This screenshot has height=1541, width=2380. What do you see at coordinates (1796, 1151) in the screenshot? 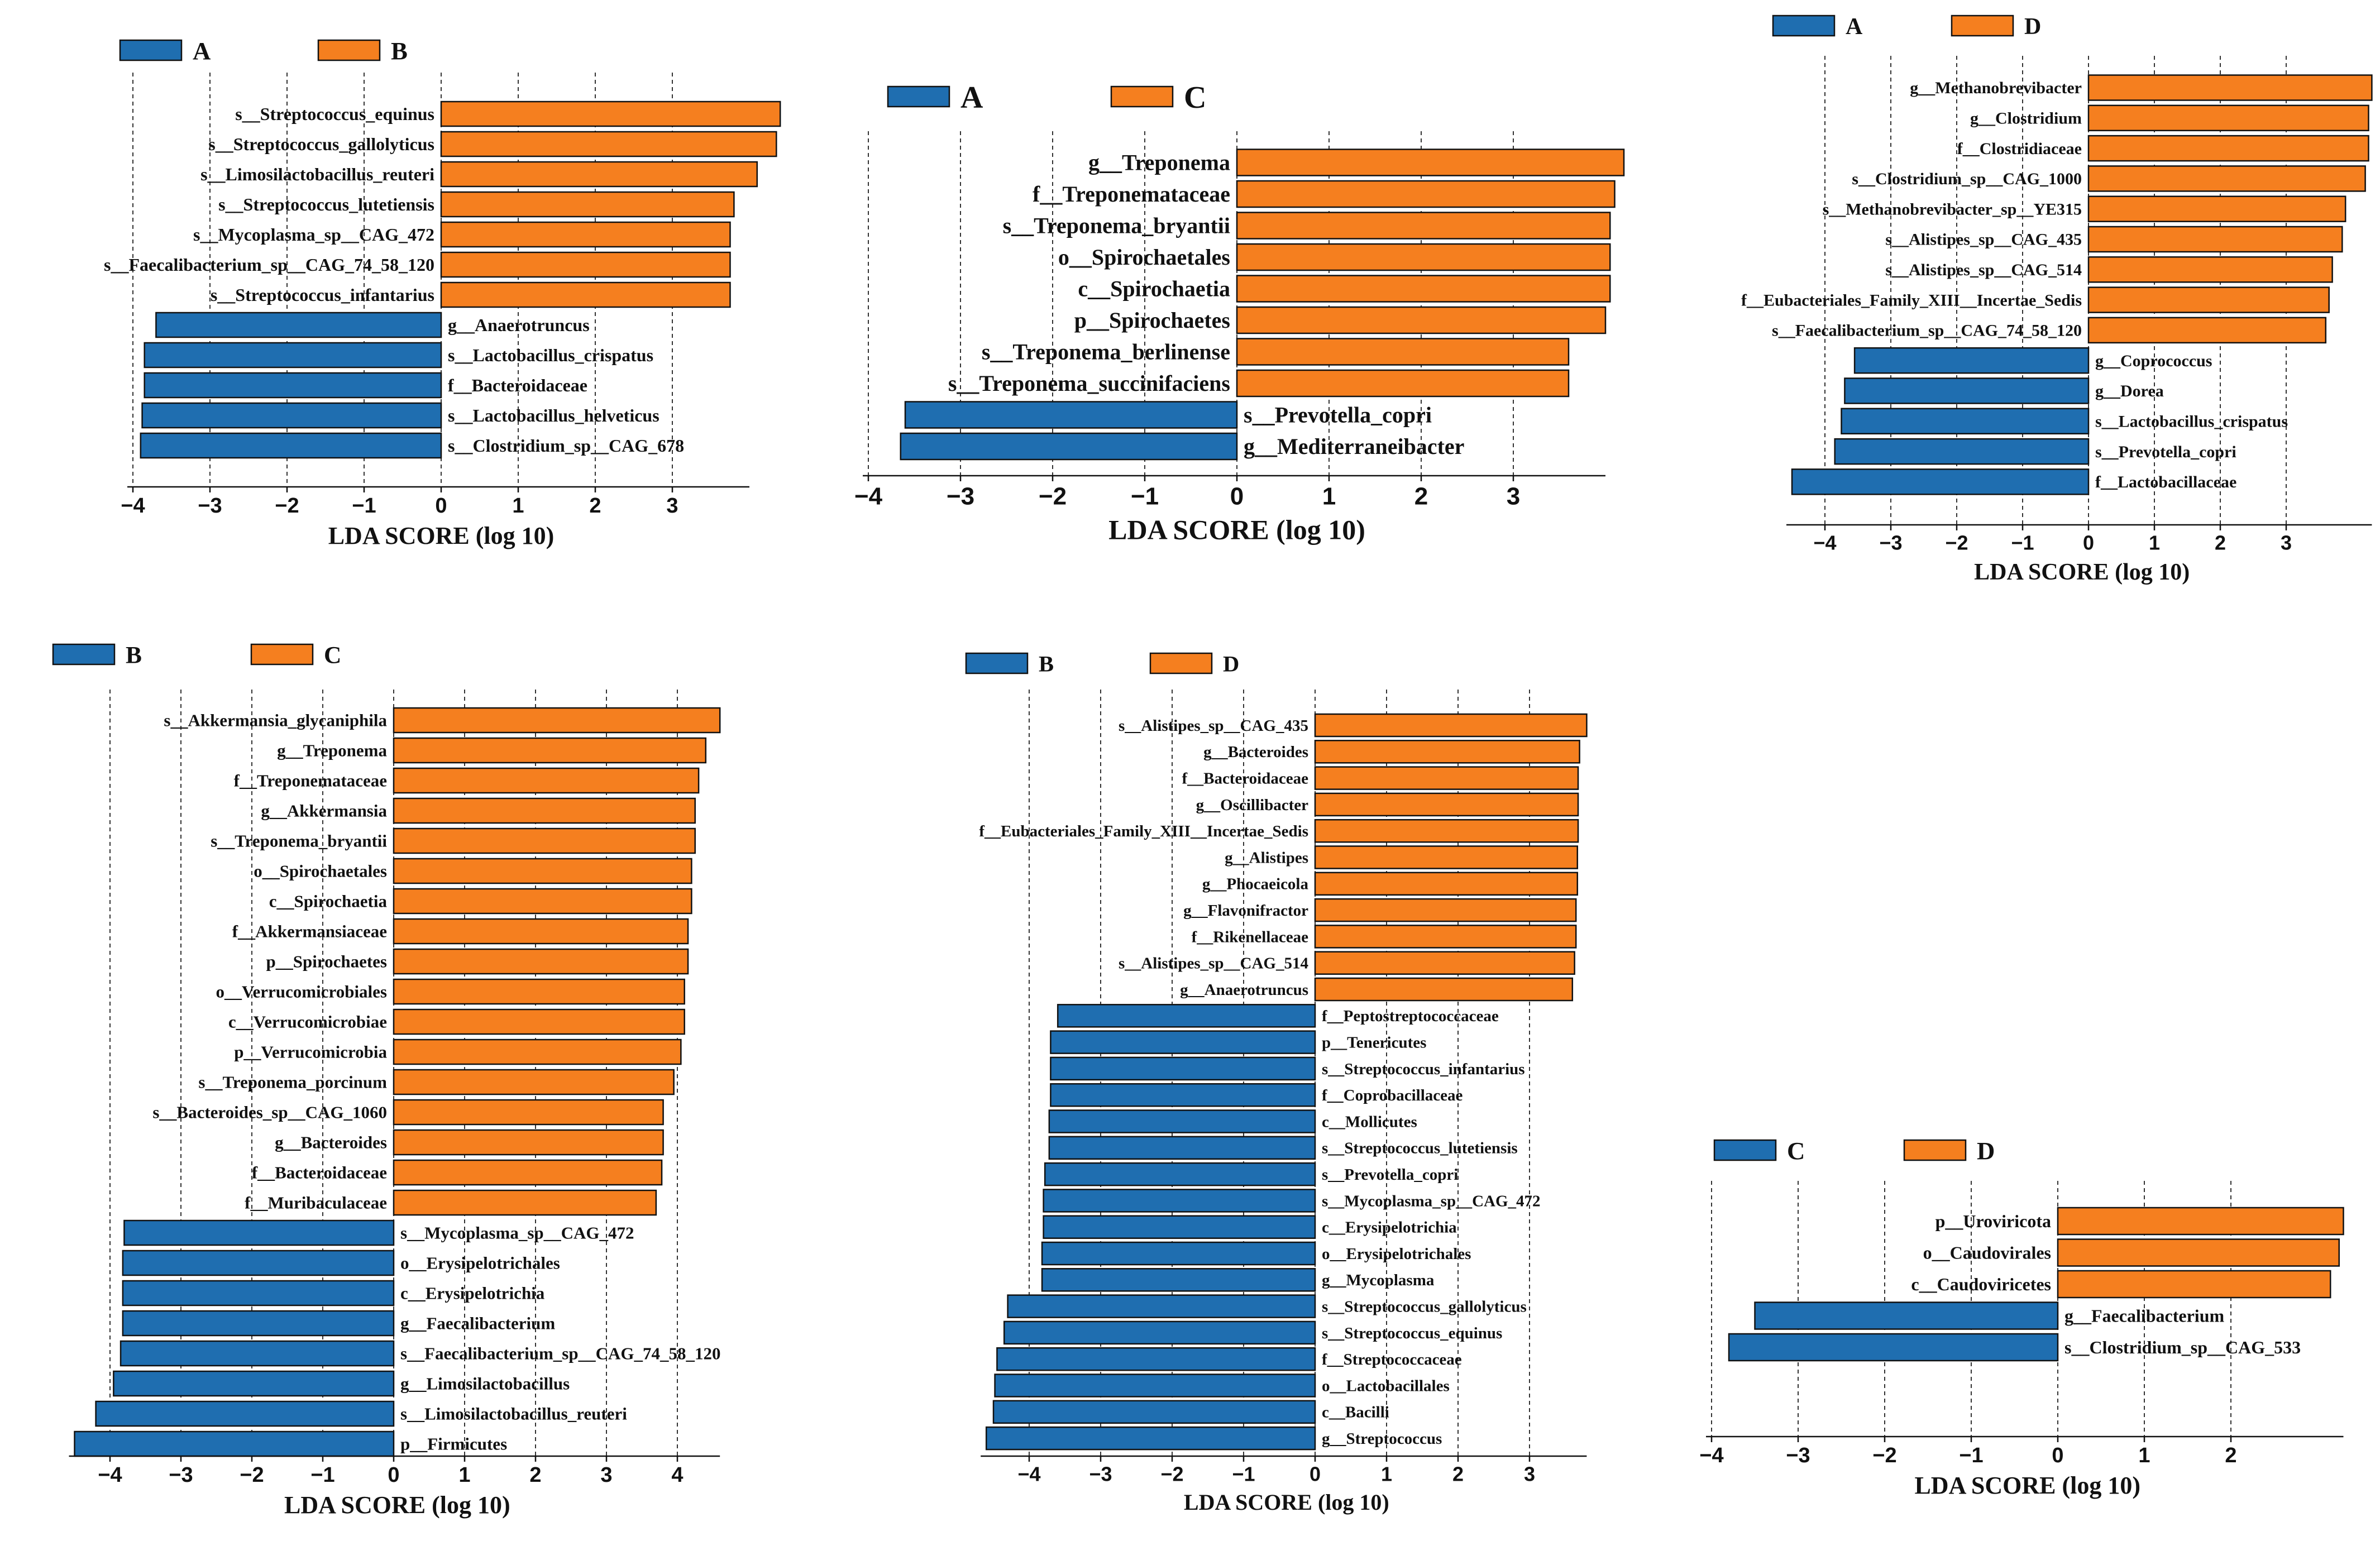
I see `legend-label: C` at bounding box center [1796, 1151].